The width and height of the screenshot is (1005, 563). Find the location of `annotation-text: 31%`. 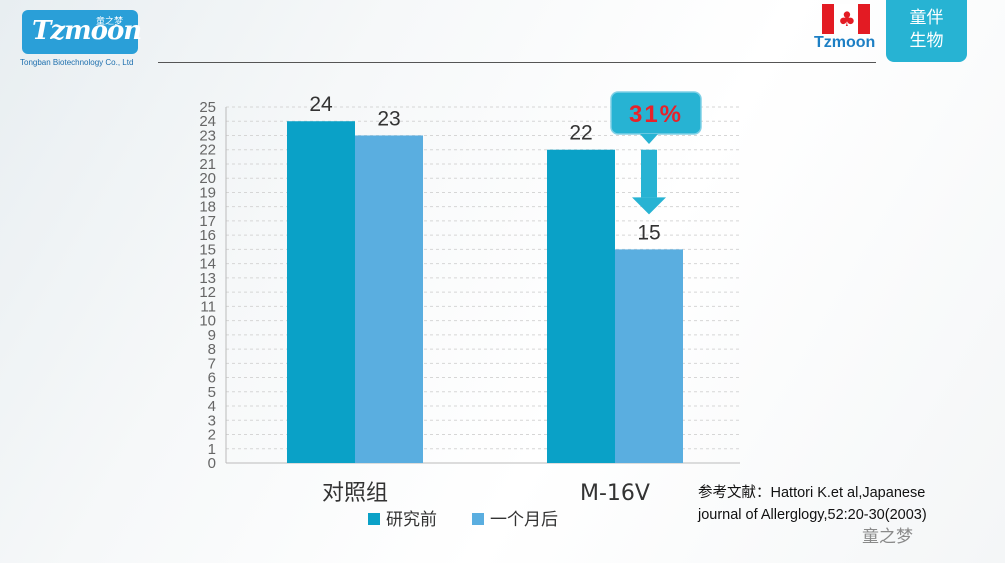

annotation-text: 31% is located at coordinates (656, 114).